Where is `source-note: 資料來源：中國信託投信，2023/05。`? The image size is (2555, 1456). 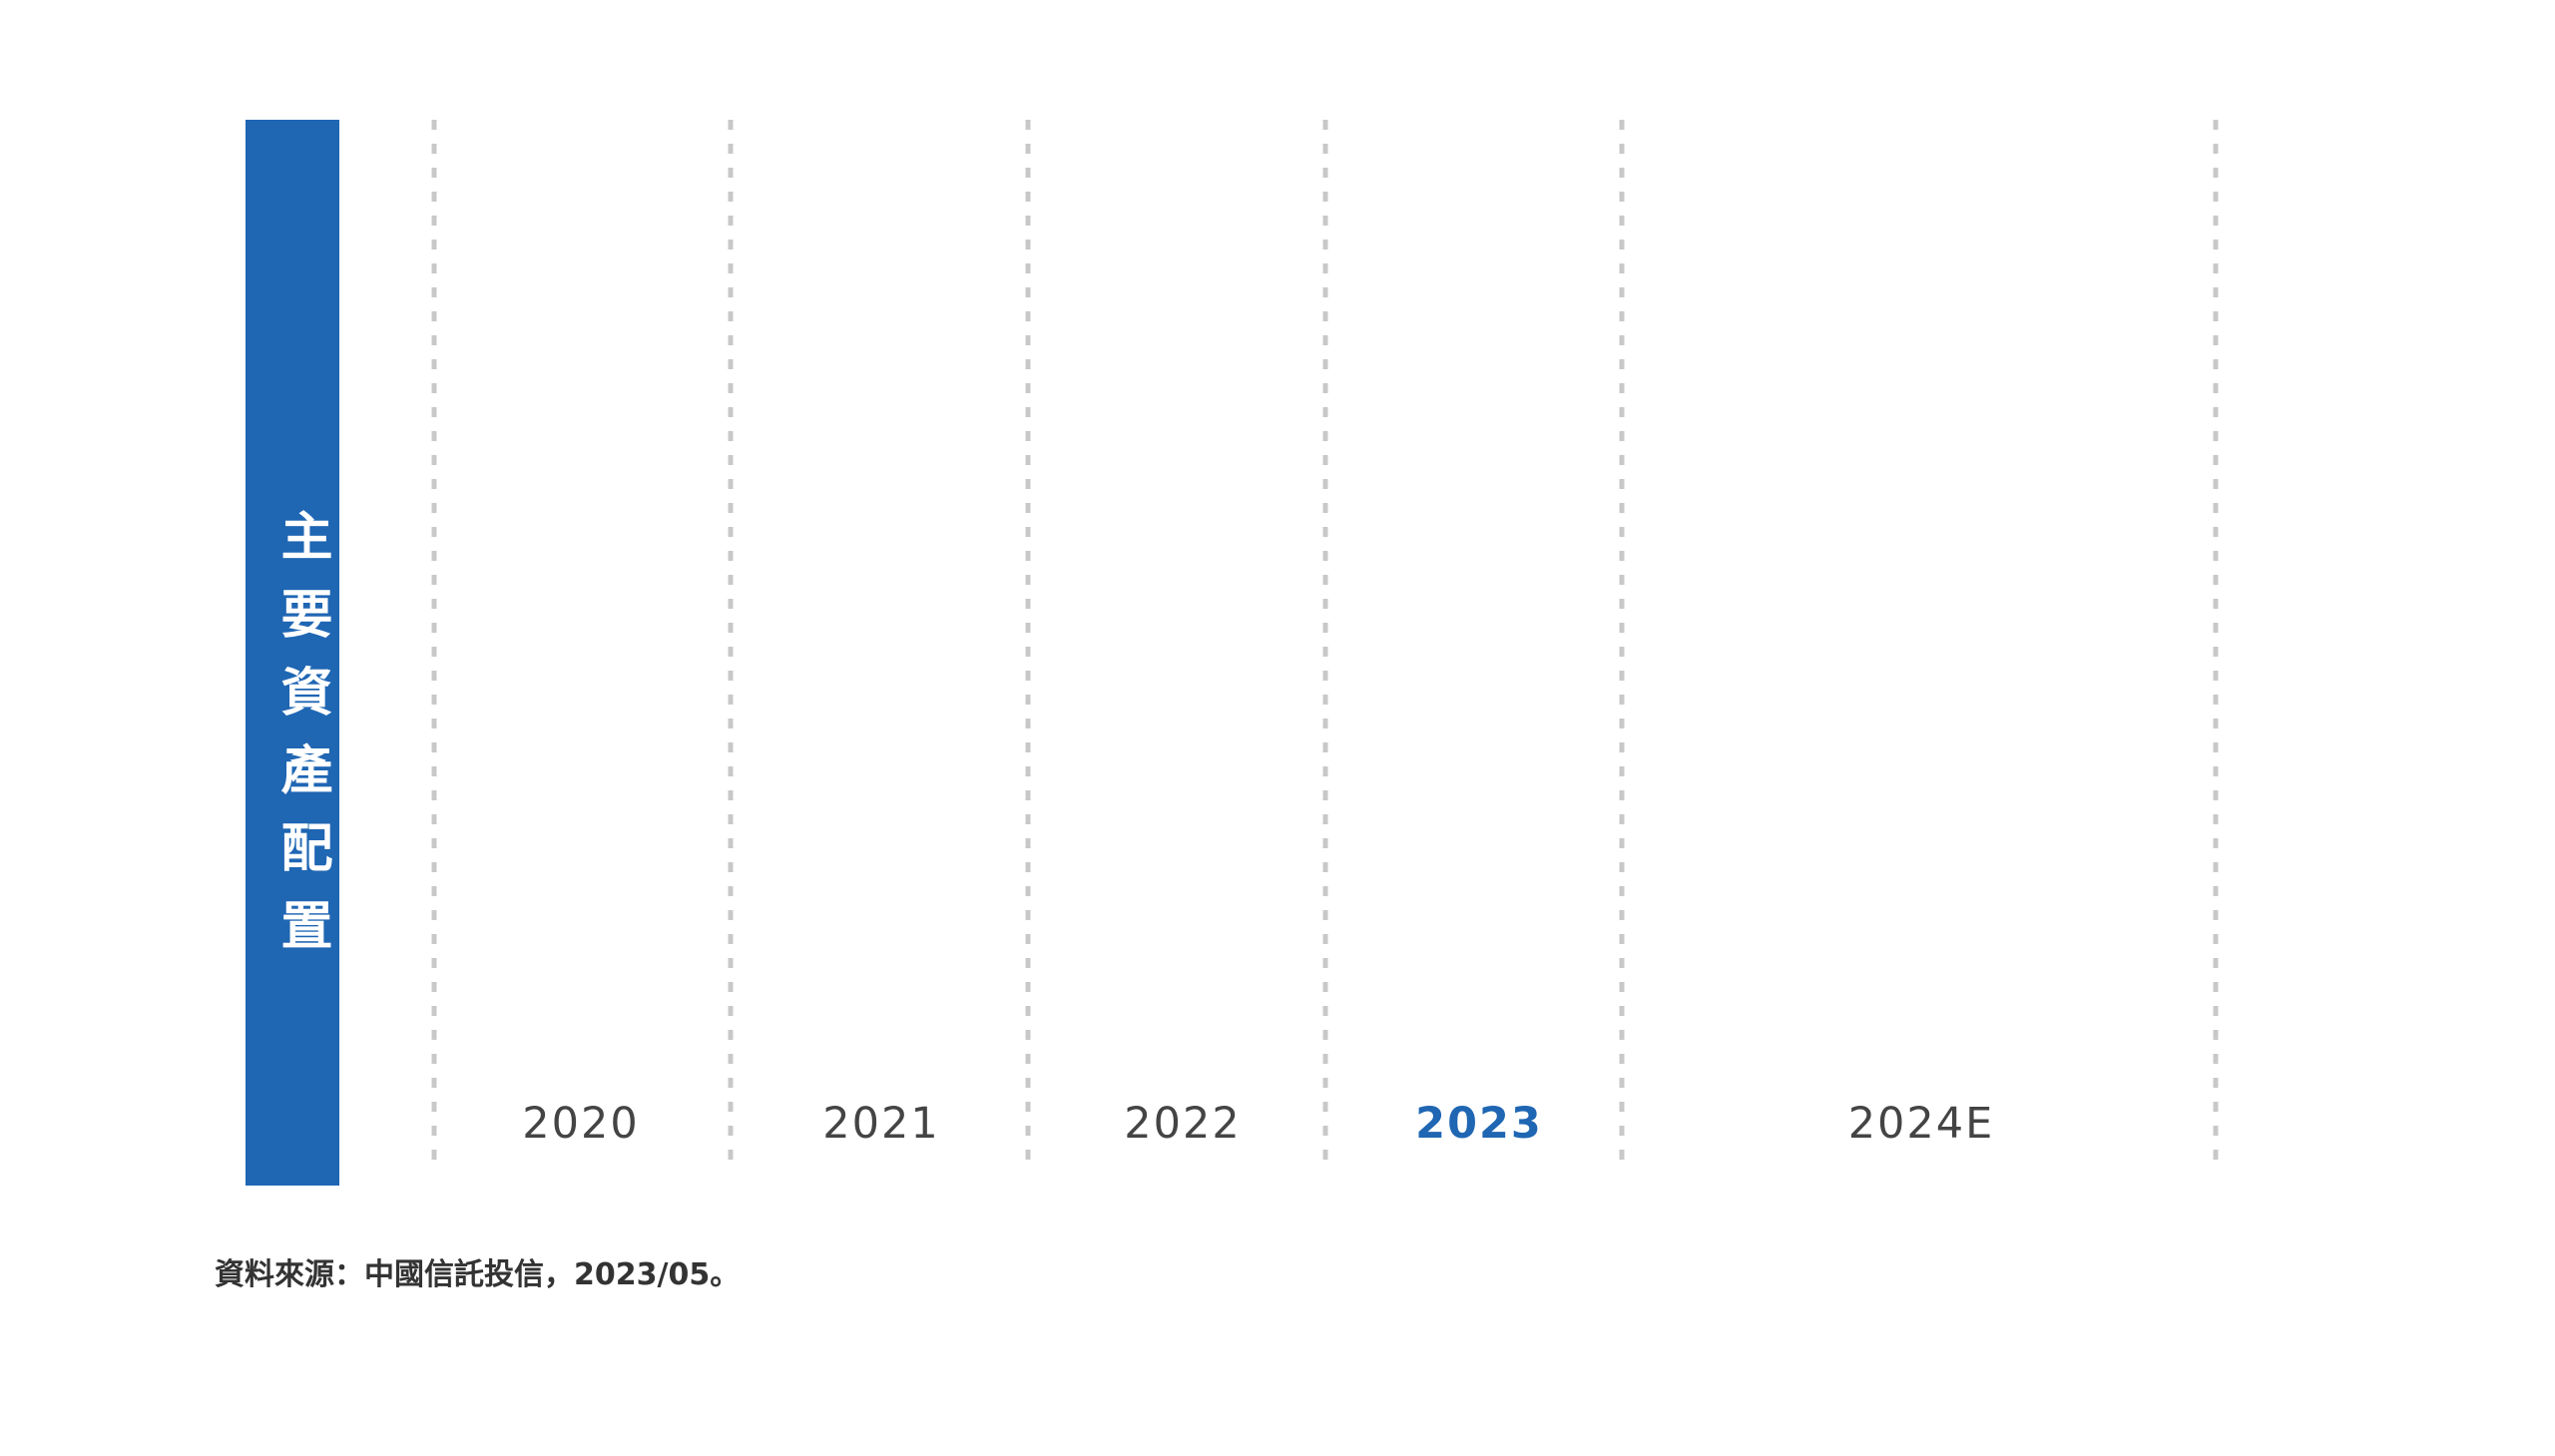
source-note: 資料來源：中國信託投信，2023/05。 is located at coordinates (478, 1274).